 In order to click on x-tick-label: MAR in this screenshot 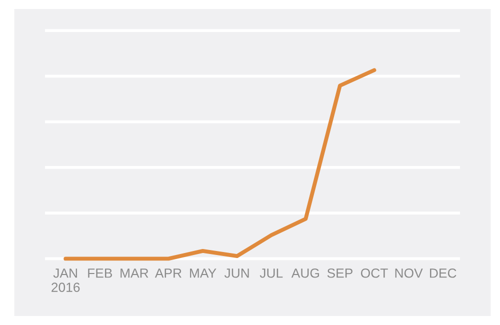, I will do `click(134, 273)`.